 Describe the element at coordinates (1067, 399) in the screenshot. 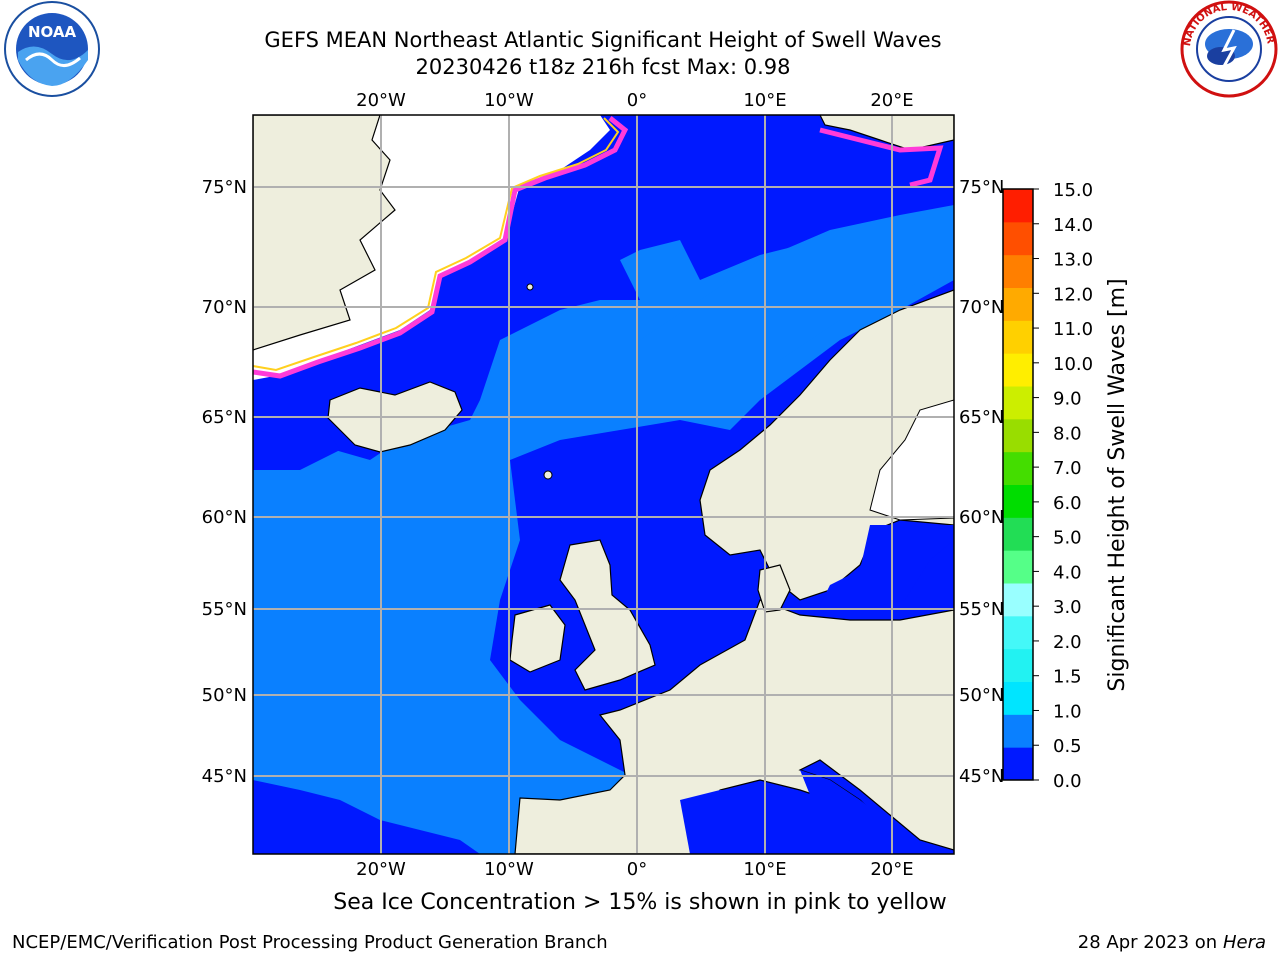

I see `colorbar-tick-label: 9.0` at that location.